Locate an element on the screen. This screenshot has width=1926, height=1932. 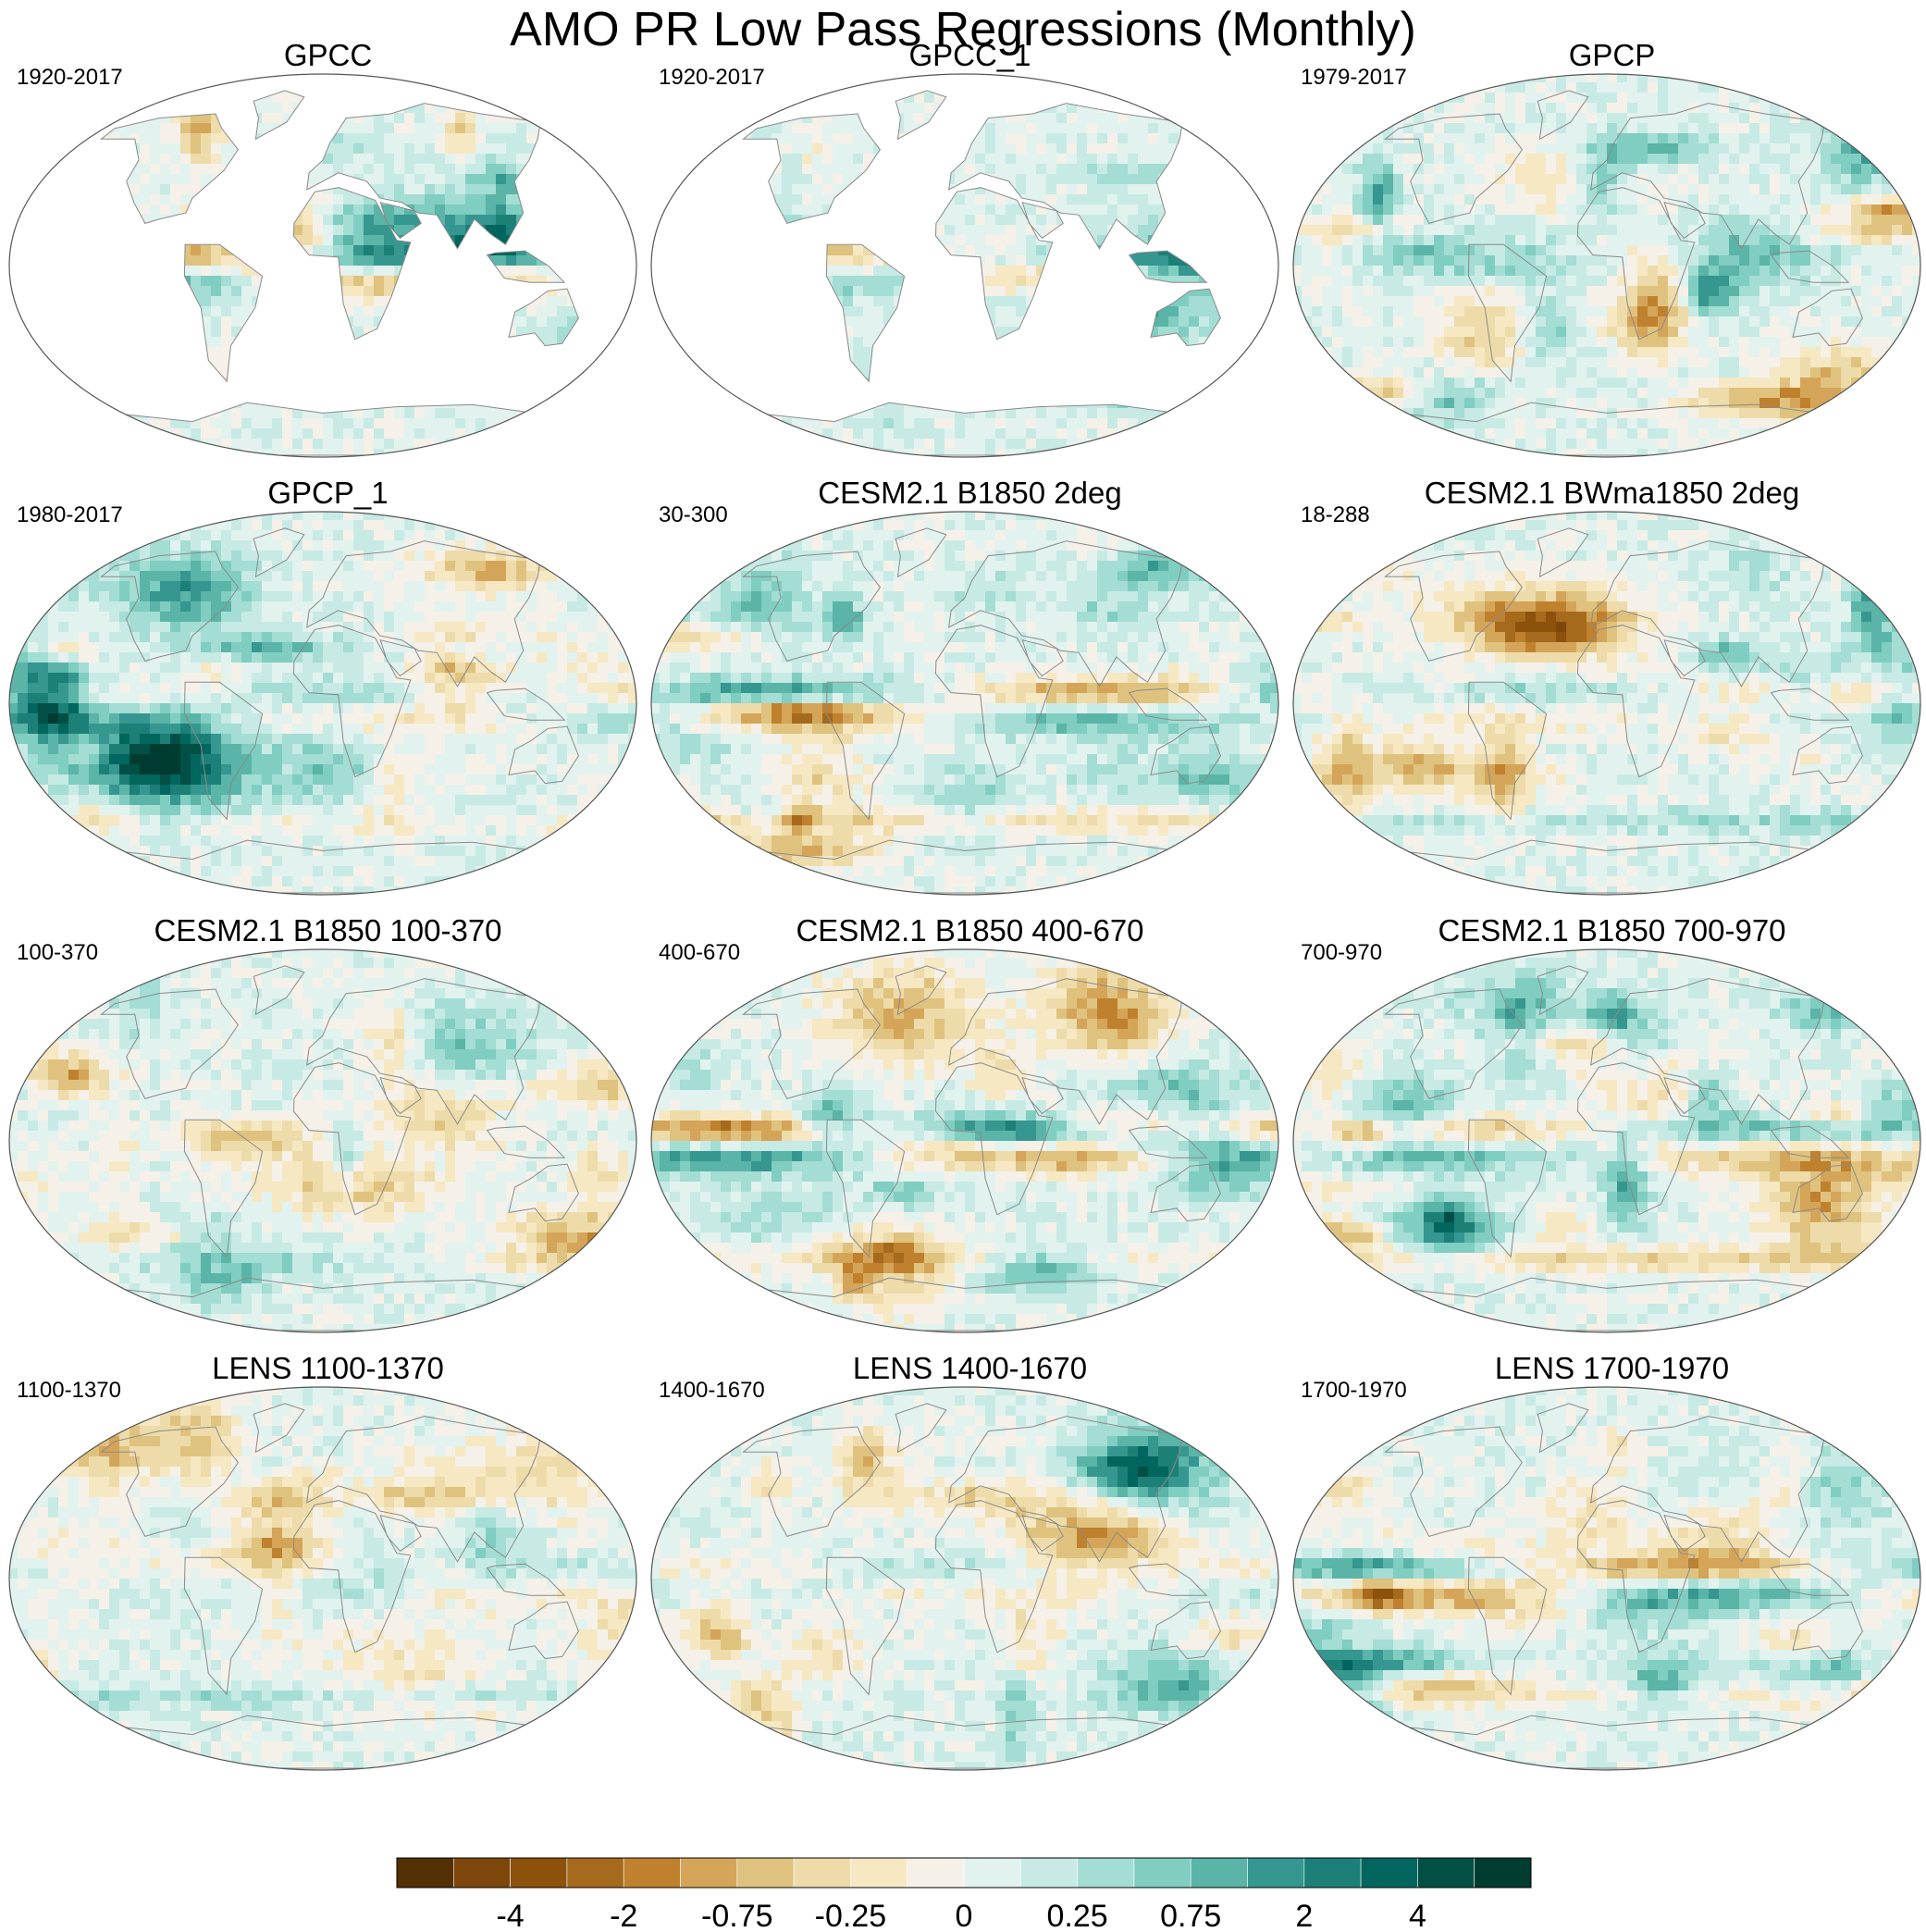
colorbar-tick-label: -2 is located at coordinates (623, 1915).